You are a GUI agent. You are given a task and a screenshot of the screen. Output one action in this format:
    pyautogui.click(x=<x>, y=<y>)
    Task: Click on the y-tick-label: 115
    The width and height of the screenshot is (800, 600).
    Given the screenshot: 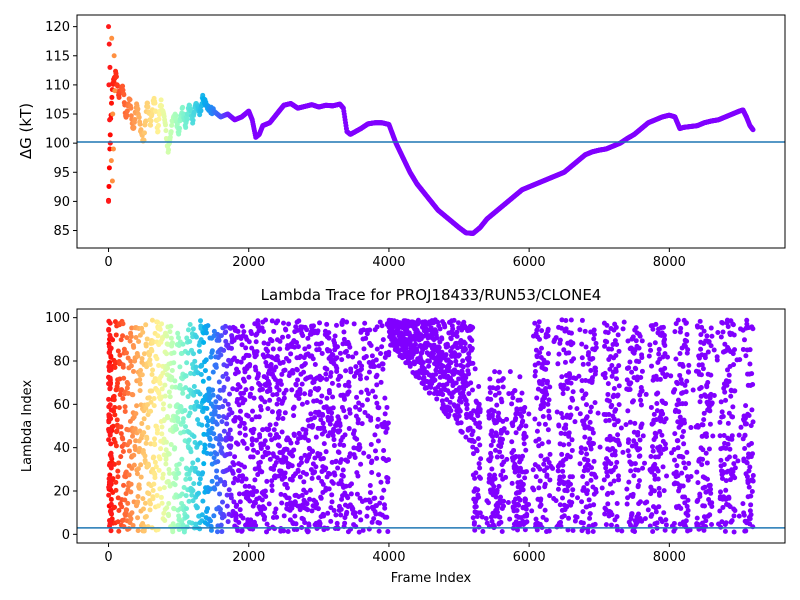 What is the action you would take?
    pyautogui.click(x=57, y=56)
    